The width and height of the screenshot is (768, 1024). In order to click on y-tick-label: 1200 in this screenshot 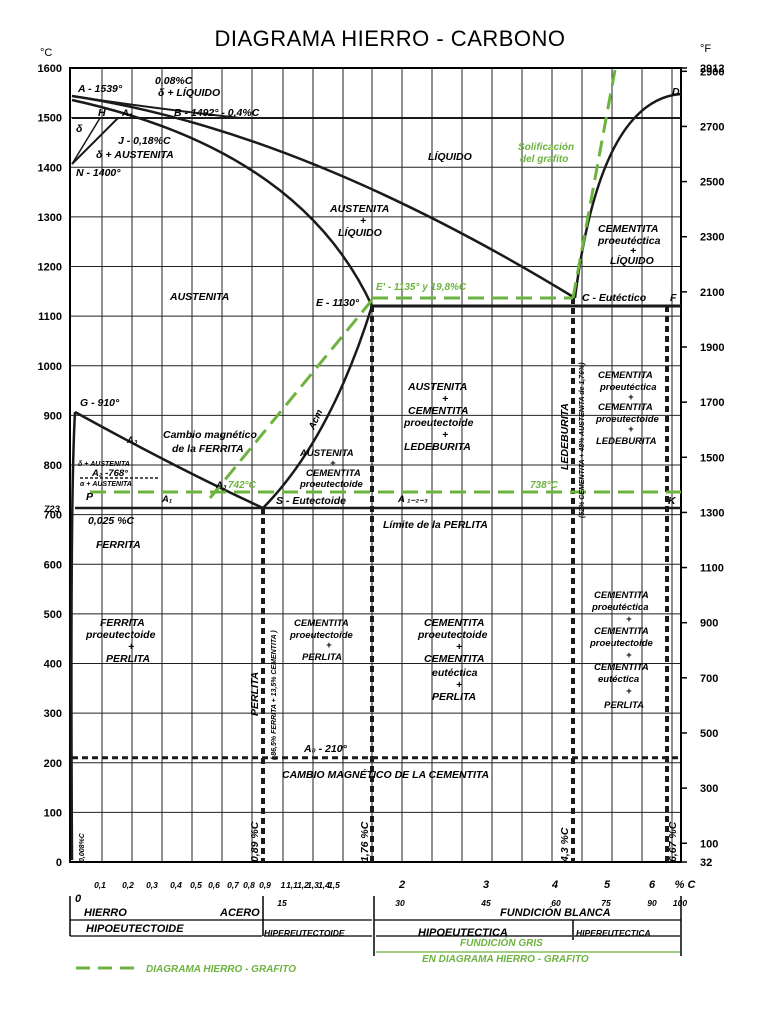, I will do `click(50, 268)`.